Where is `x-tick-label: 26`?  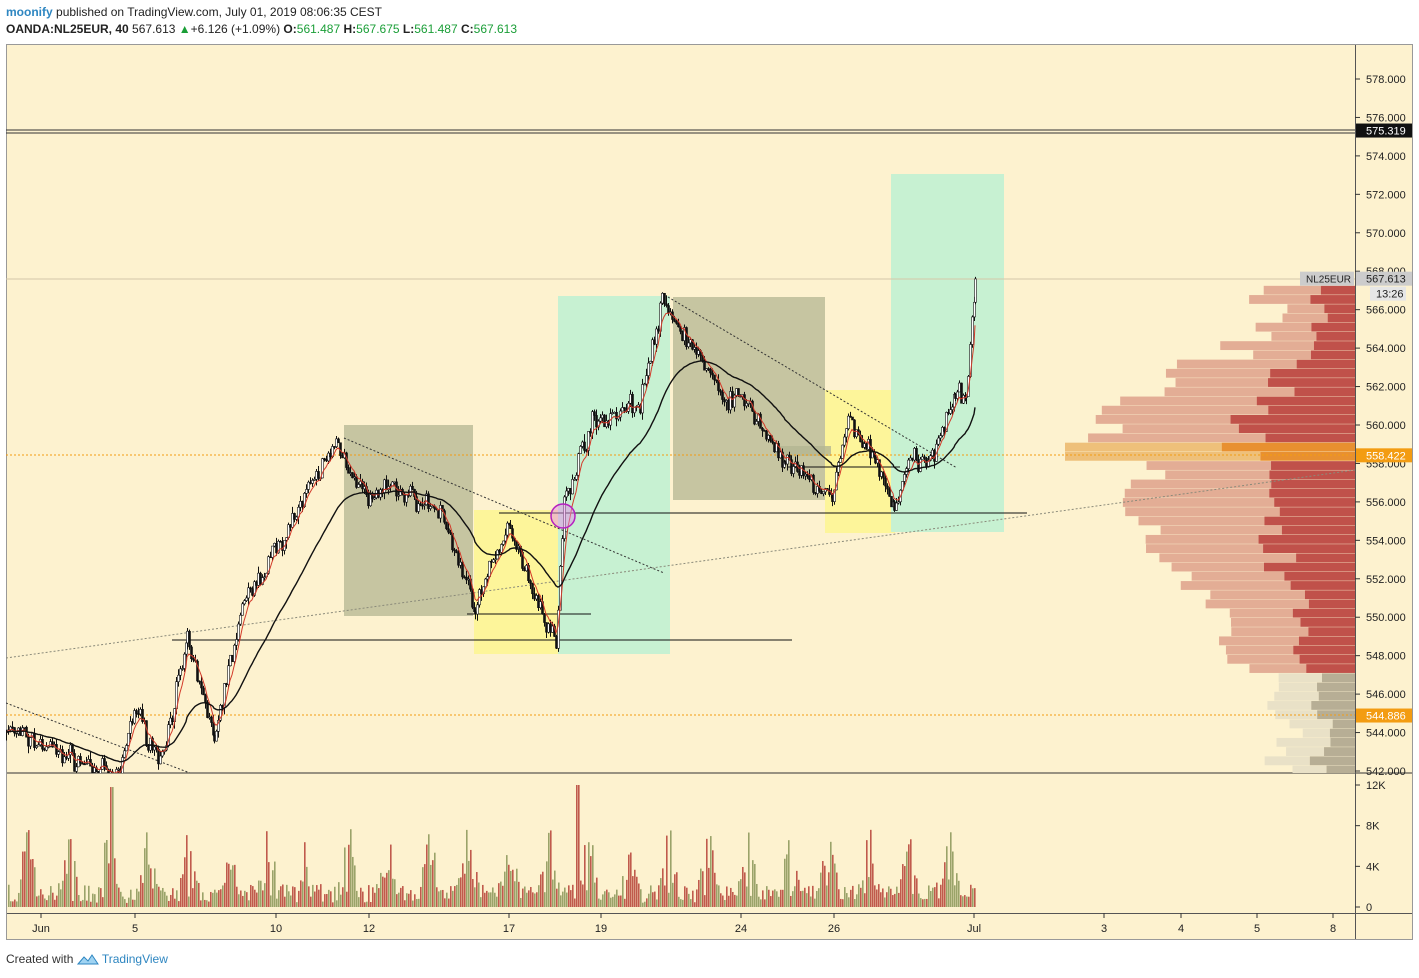
x-tick-label: 26 is located at coordinates (834, 929).